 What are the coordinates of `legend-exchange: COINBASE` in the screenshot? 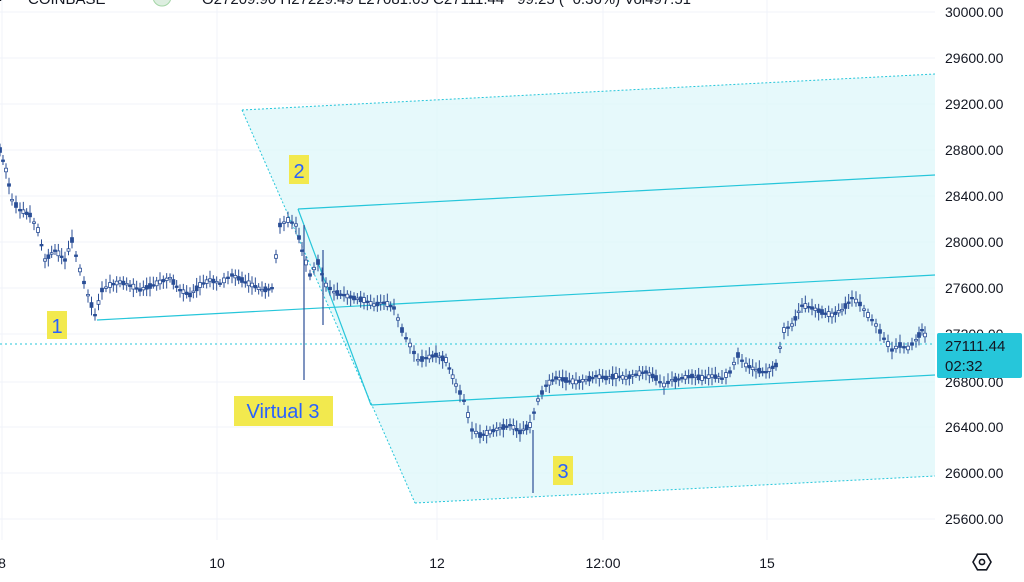 It's located at (67, 4).